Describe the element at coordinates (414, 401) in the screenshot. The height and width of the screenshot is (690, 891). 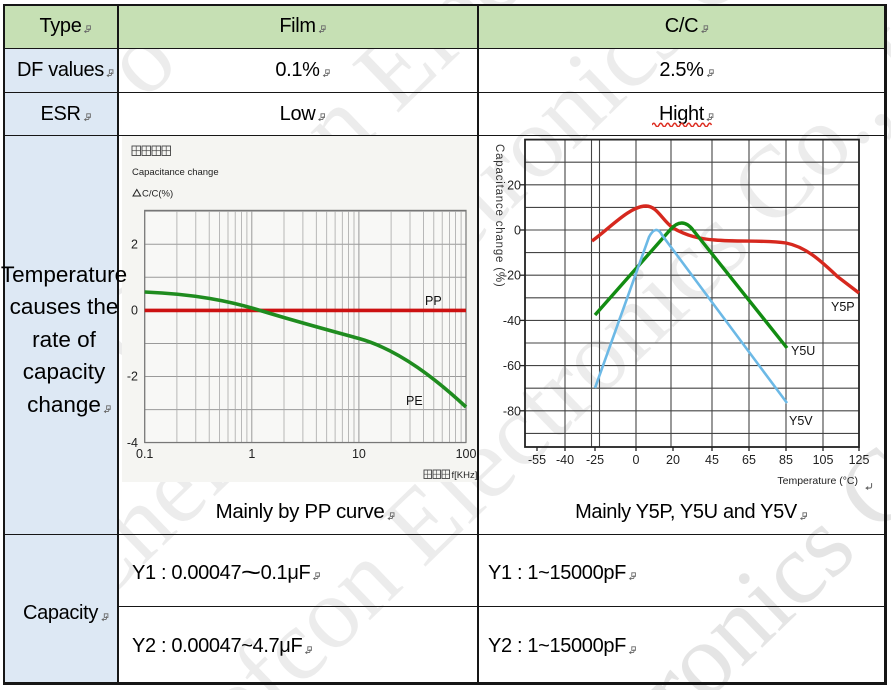
I see `svg-text: PE` at that location.